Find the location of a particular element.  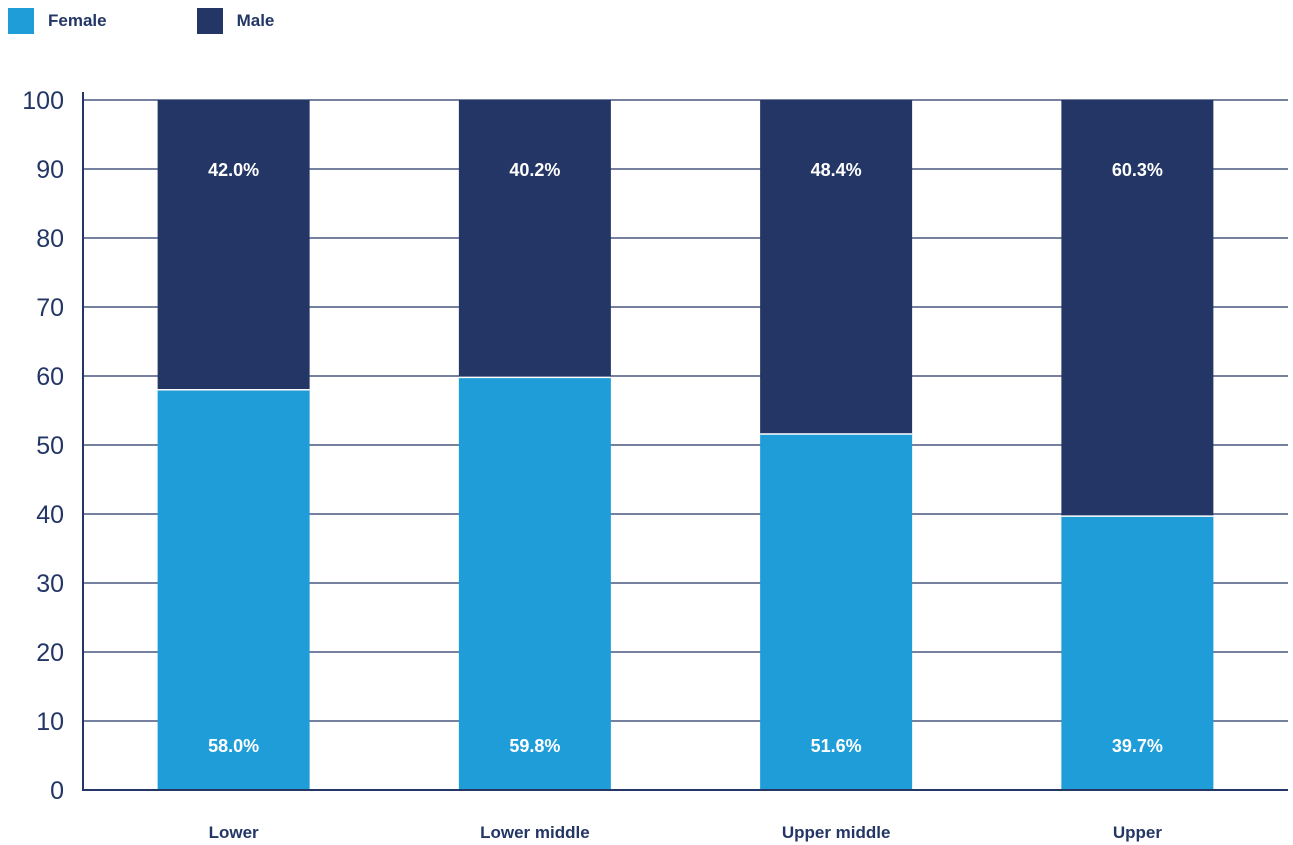

data-label-female: 51.6% is located at coordinates (836, 746).